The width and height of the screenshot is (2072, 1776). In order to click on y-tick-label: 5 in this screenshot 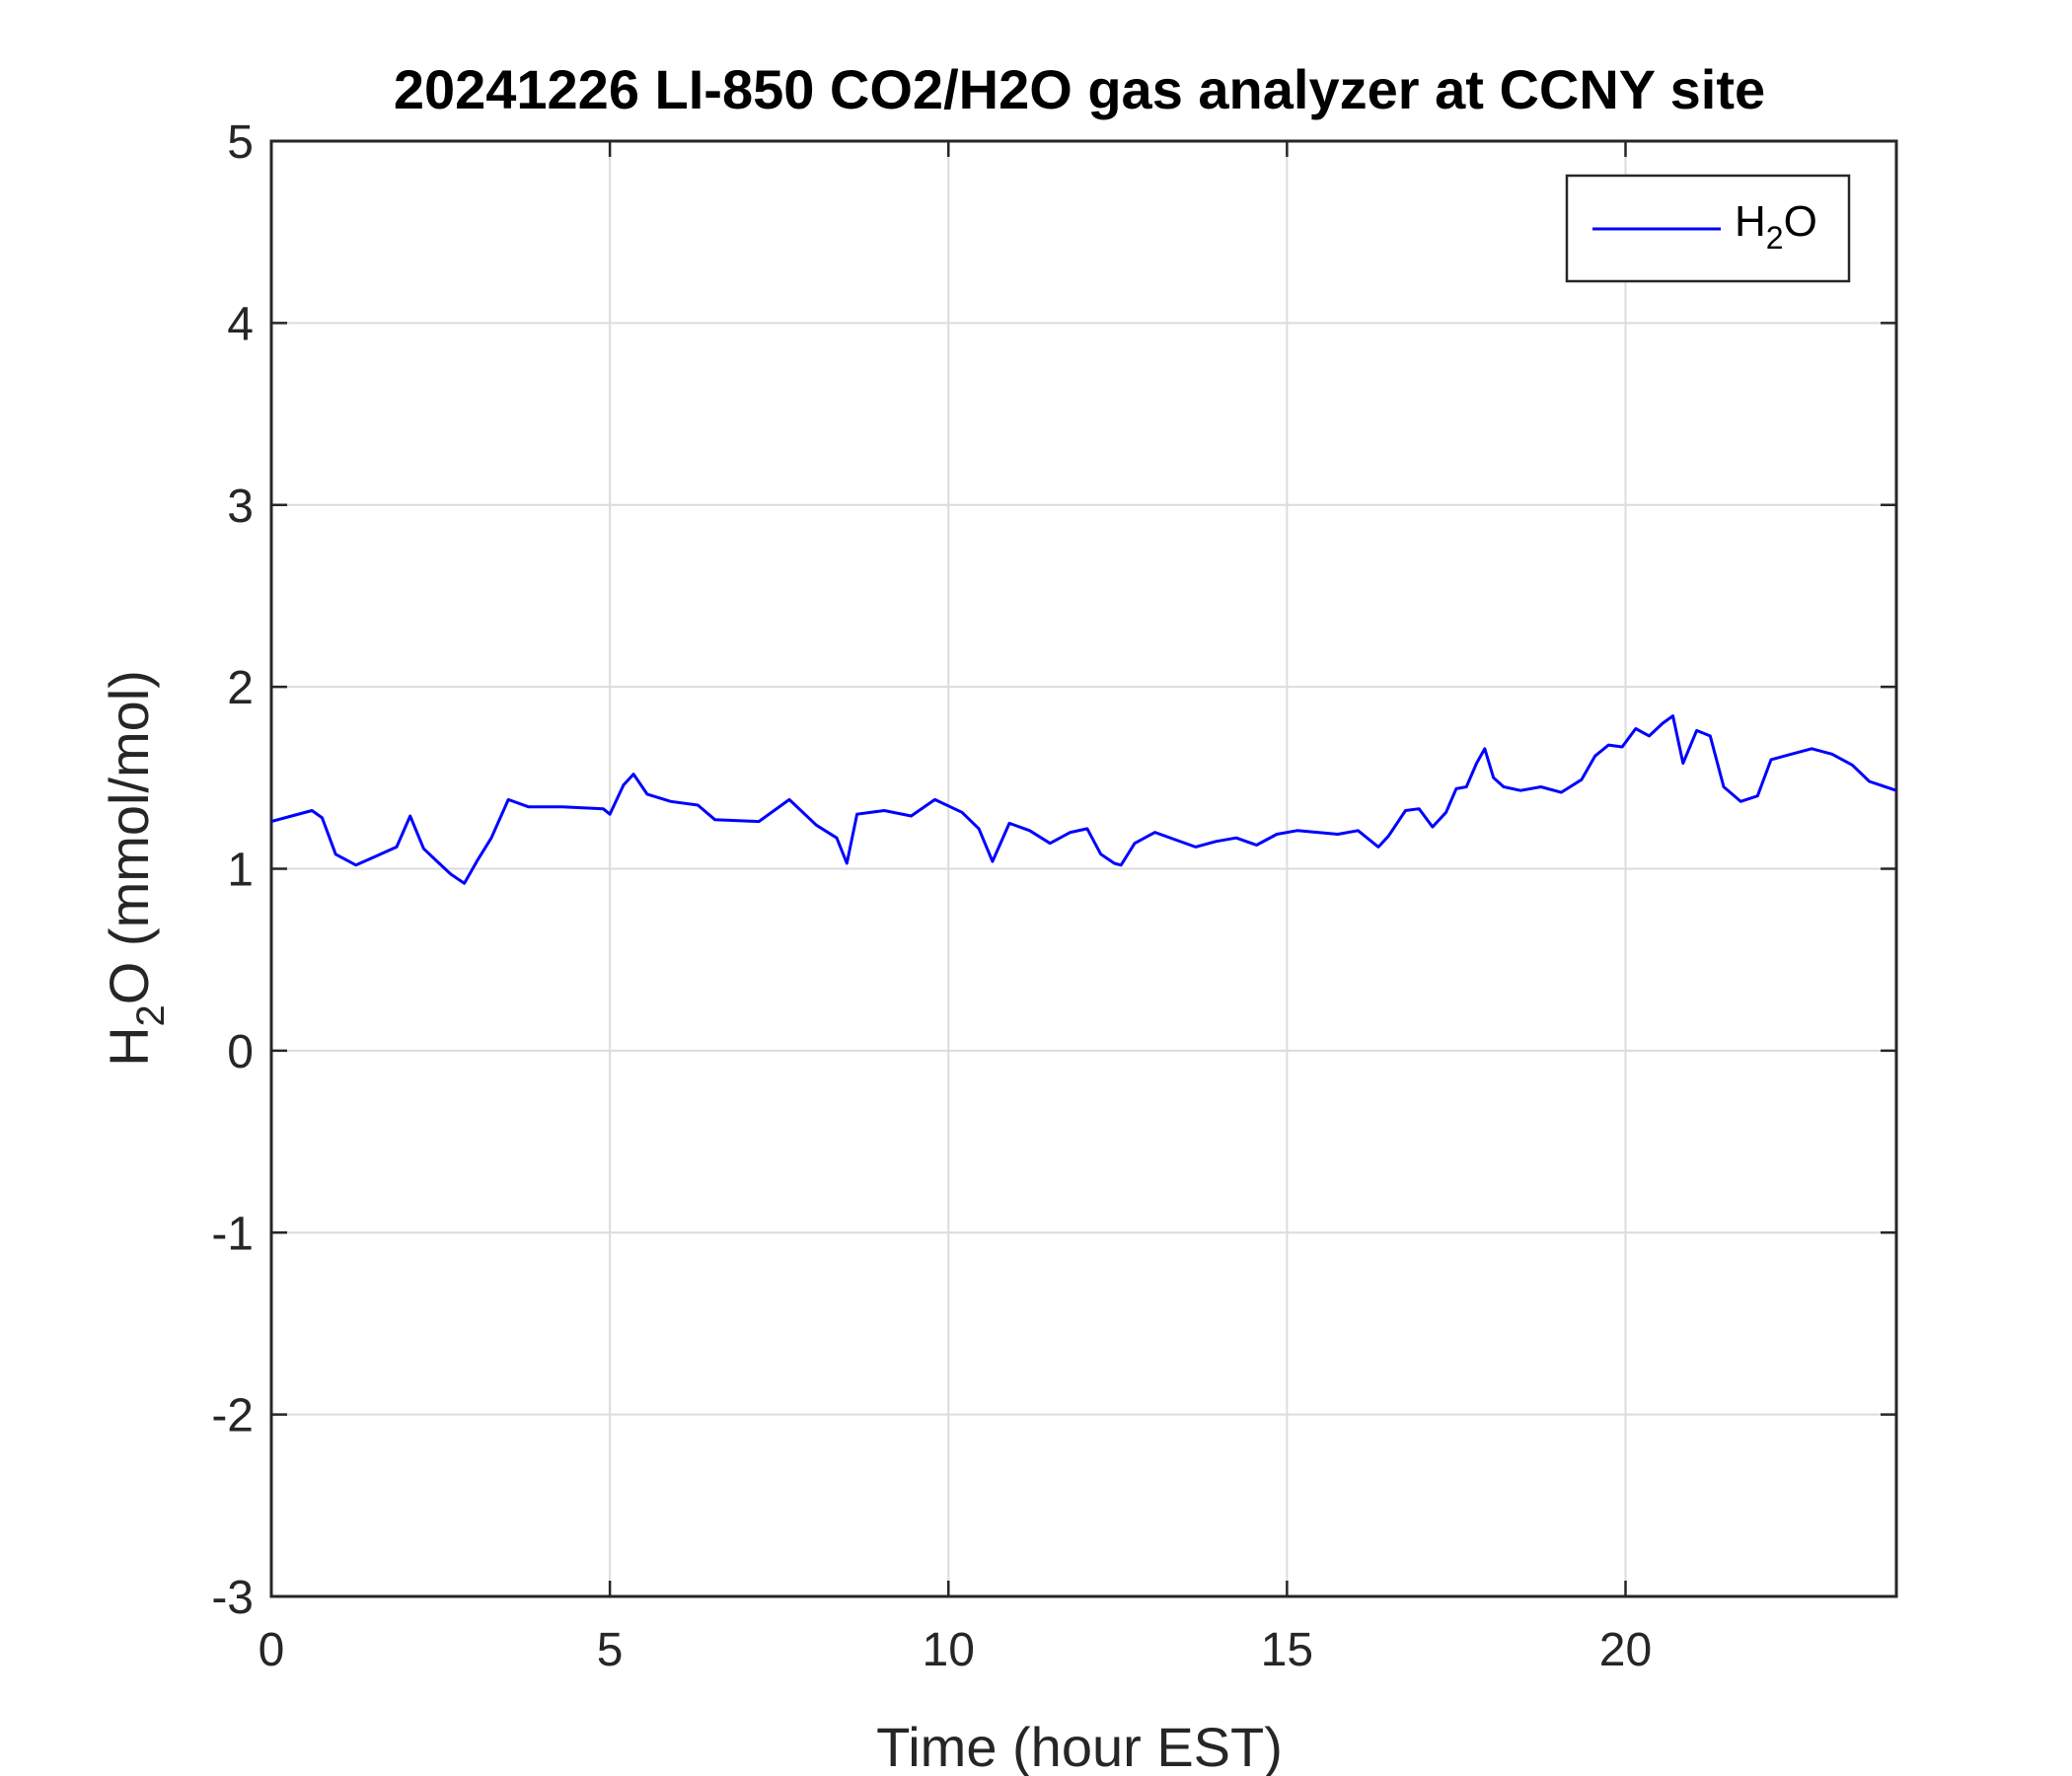, I will do `click(241, 142)`.